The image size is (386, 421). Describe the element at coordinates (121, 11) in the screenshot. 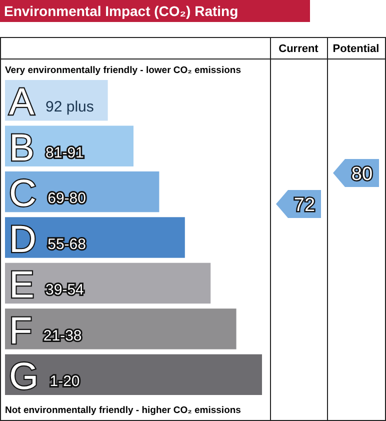

I see `chart-title: Environmental Impact (CO₂) Rating` at that location.